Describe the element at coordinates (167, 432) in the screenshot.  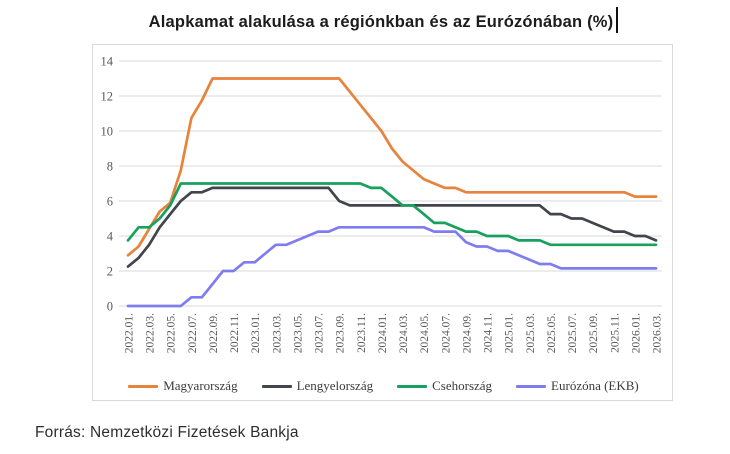
I see `source-note: Forrás: Nemzetközi Fizetések Bankja` at that location.